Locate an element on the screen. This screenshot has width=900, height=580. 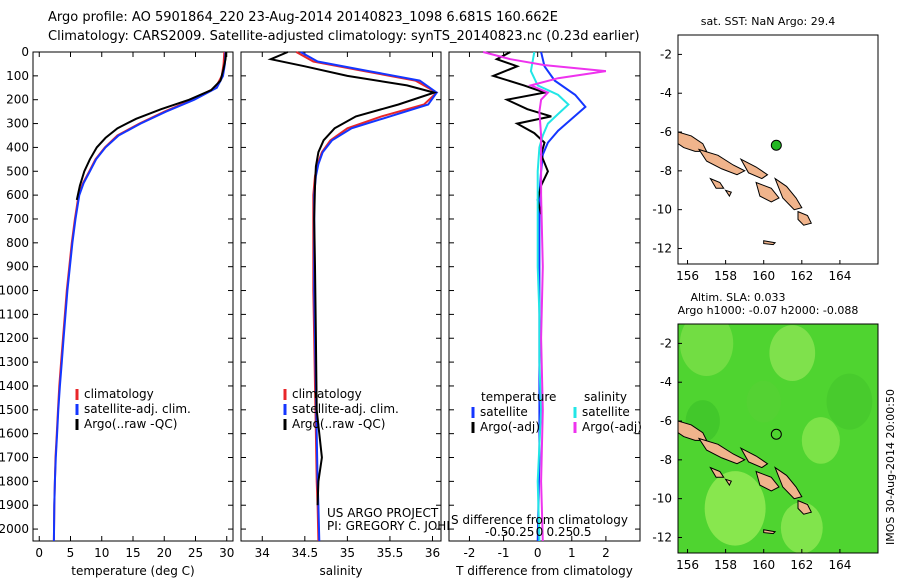
y-tick-label: 700 is located at coordinates (17, 219).